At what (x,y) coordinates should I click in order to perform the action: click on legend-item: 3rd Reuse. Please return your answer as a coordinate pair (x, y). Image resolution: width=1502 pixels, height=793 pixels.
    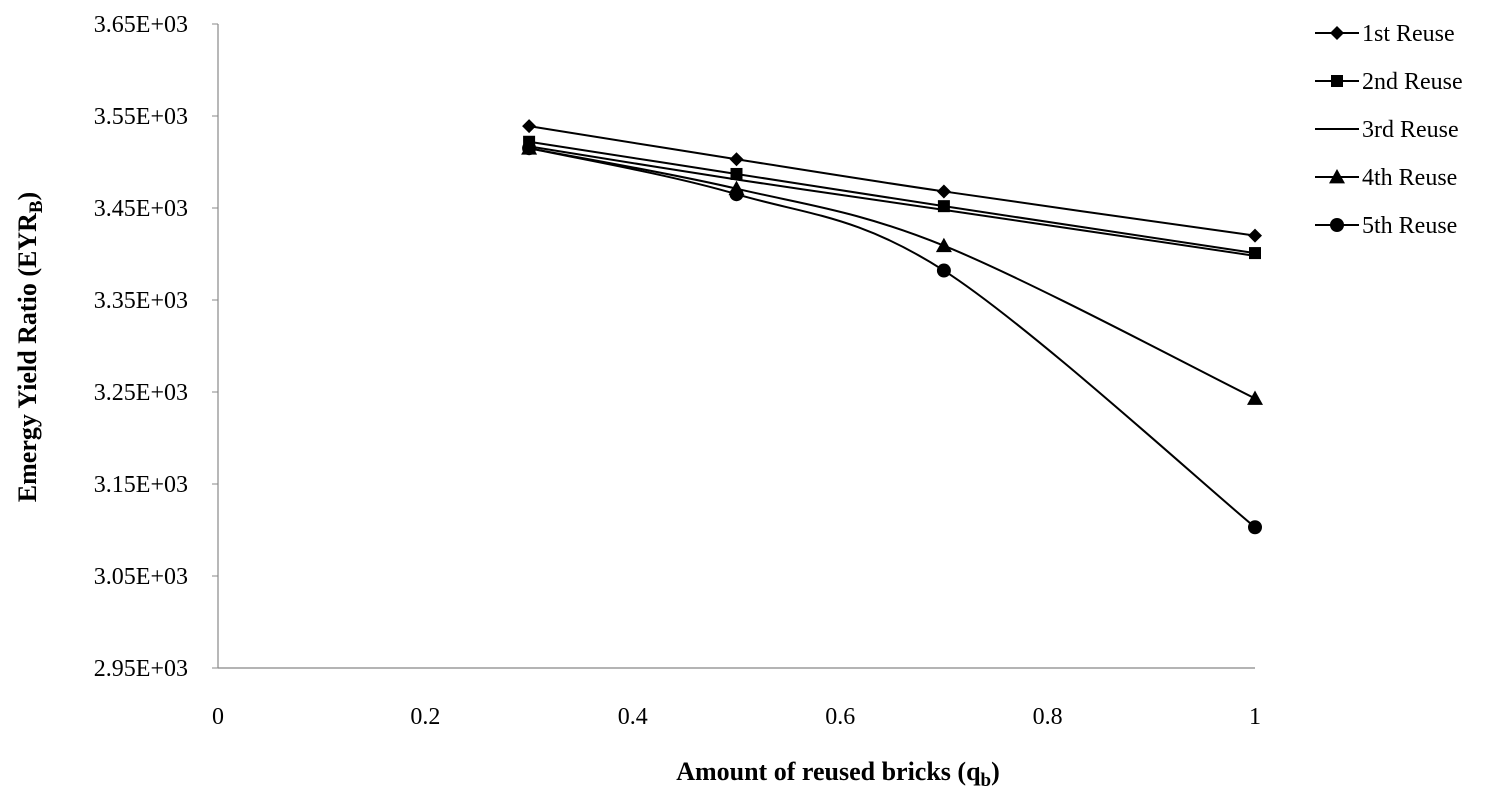
    Looking at the image, I should click on (1387, 130).